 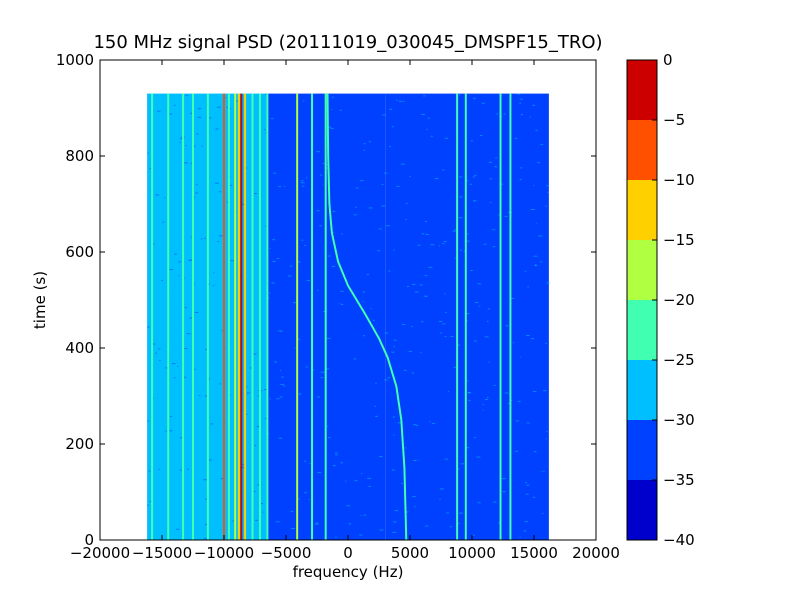 What do you see at coordinates (642, 510) in the screenshot?
I see `colorbar-segment` at bounding box center [642, 510].